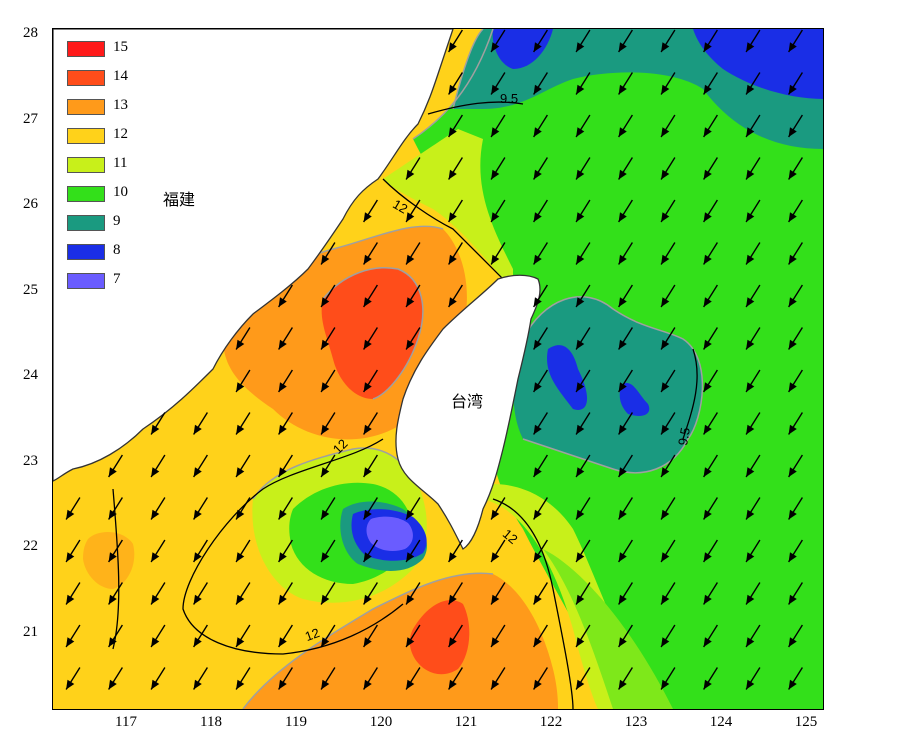 This screenshot has width=903, height=743. Describe the element at coordinates (30, 33) in the screenshot. I see `y-tick-28: 28` at that location.